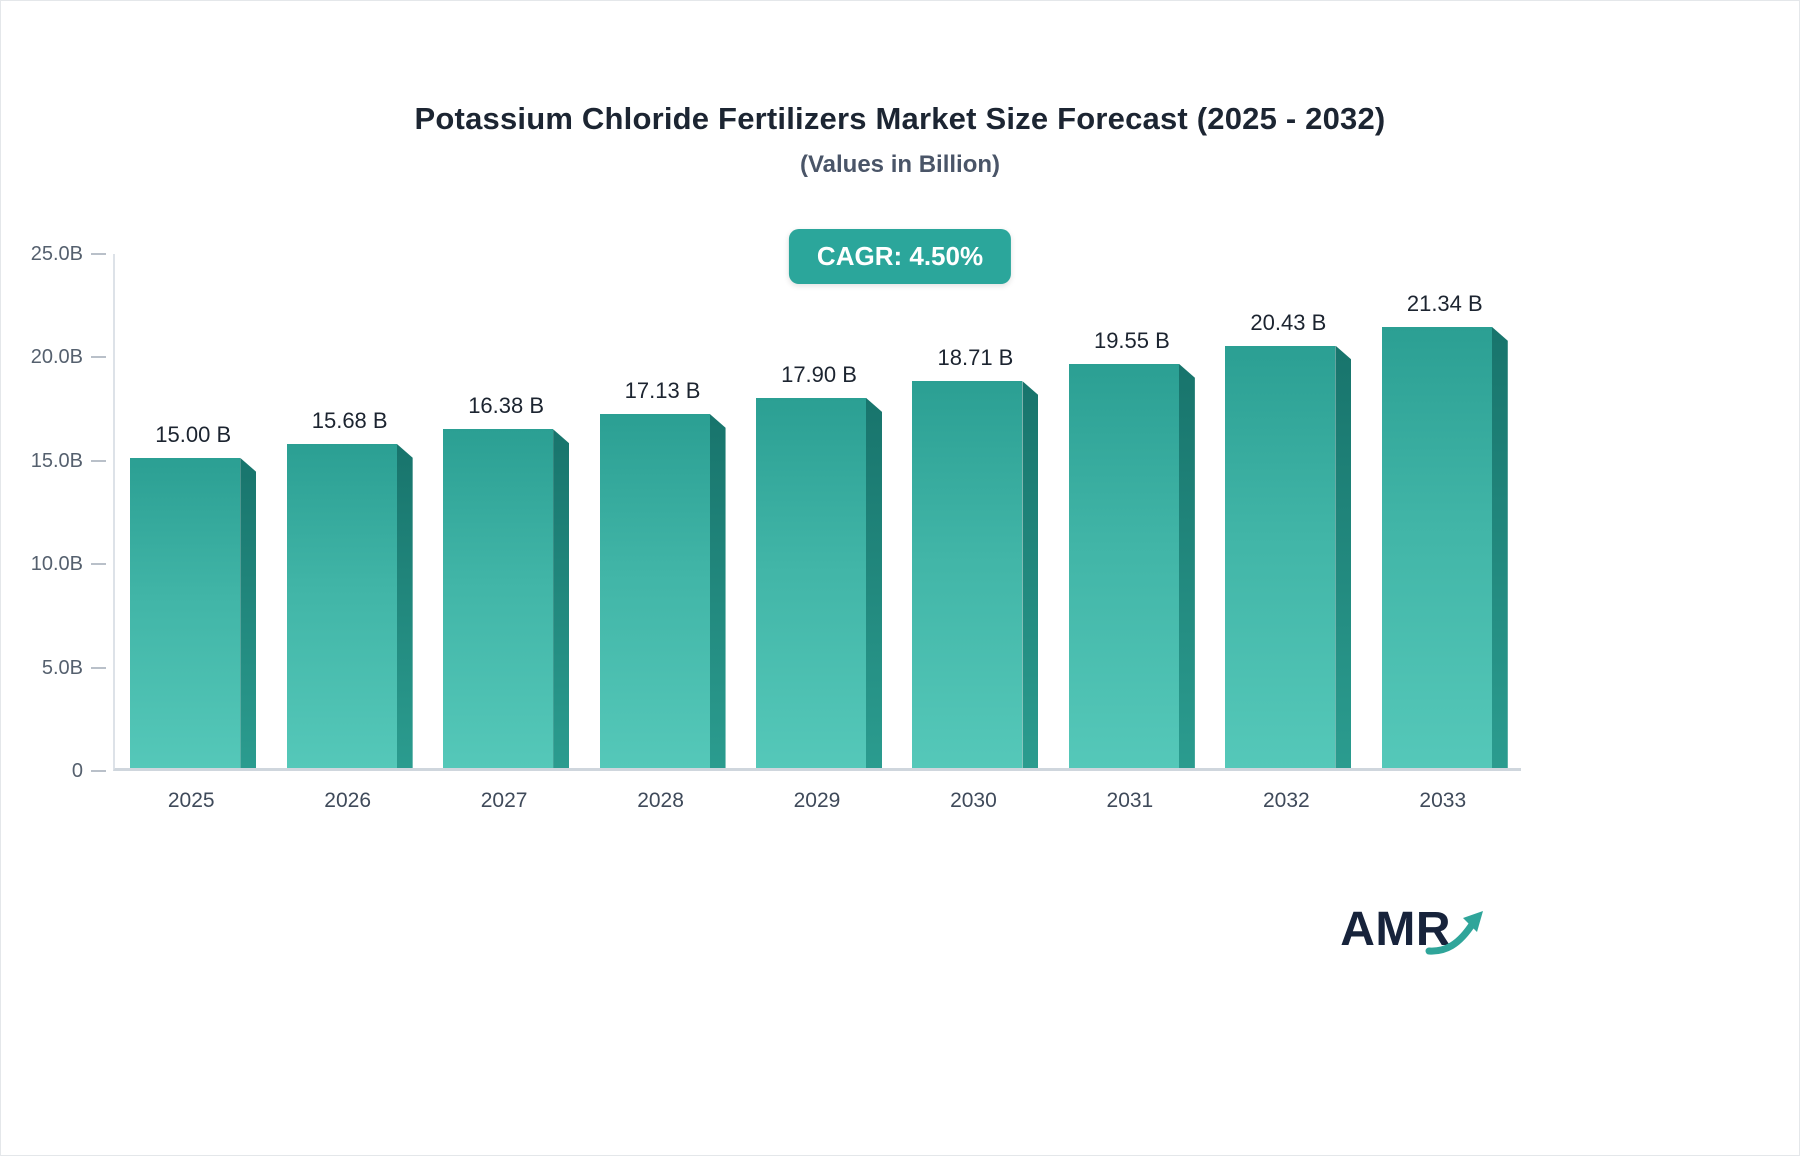 The image size is (1800, 1156). I want to click on x-axis-tick-label: 2025, so click(191, 800).